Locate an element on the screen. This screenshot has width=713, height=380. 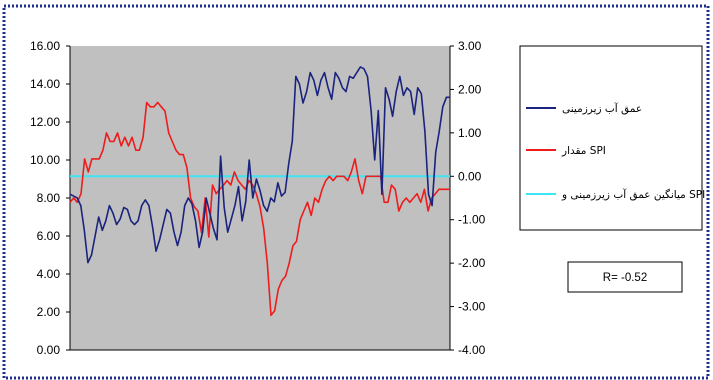
right-tick-label: 0.00 is located at coordinates (470, 176).